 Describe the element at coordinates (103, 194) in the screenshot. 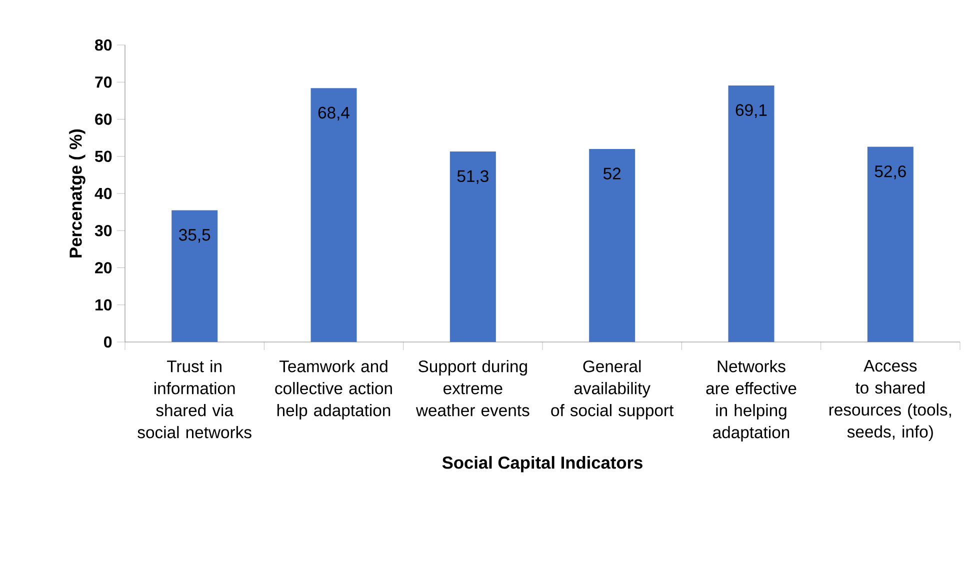

I see `y-tick-label: 40` at that location.